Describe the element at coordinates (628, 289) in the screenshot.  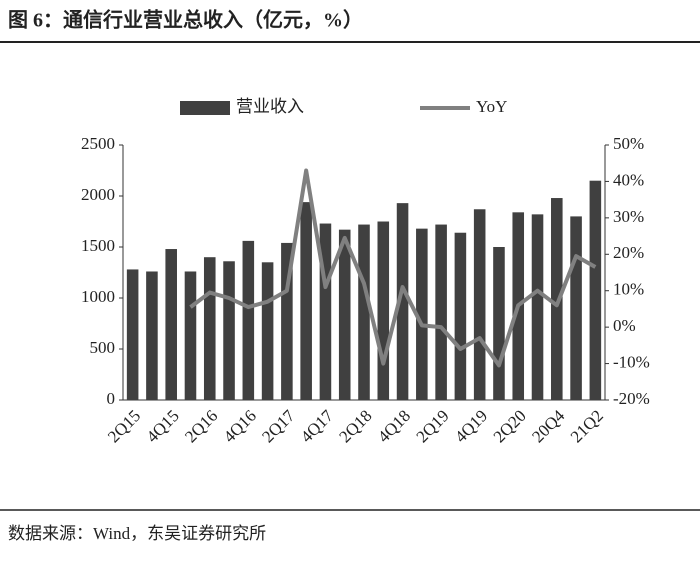
I see `y2-tick-label: 10%` at that location.